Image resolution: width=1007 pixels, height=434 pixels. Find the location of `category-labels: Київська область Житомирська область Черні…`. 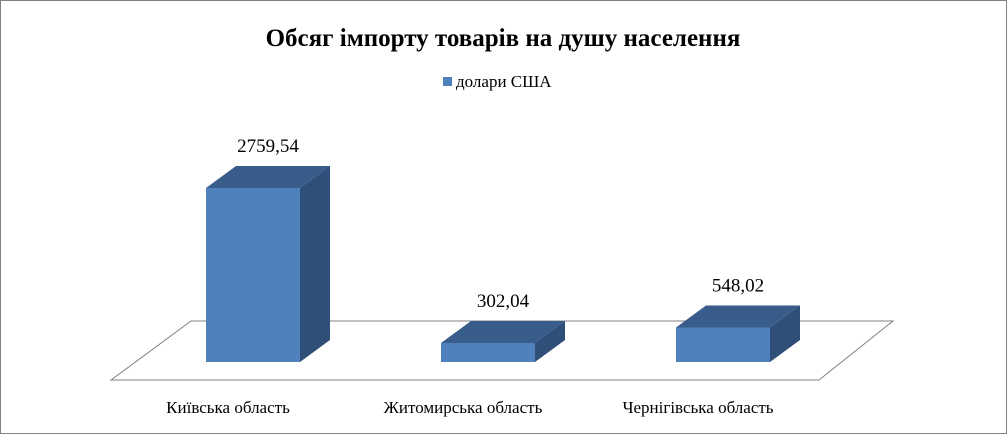

category-labels: Київська область Житомирська область Черні… is located at coordinates (470, 407).